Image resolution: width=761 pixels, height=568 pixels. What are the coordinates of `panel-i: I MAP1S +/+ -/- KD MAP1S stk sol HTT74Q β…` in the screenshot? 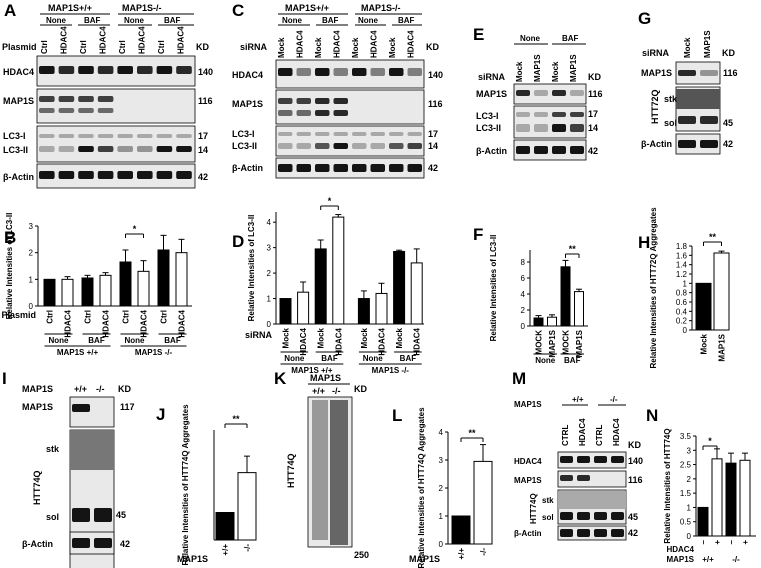 It's located at (68, 468).